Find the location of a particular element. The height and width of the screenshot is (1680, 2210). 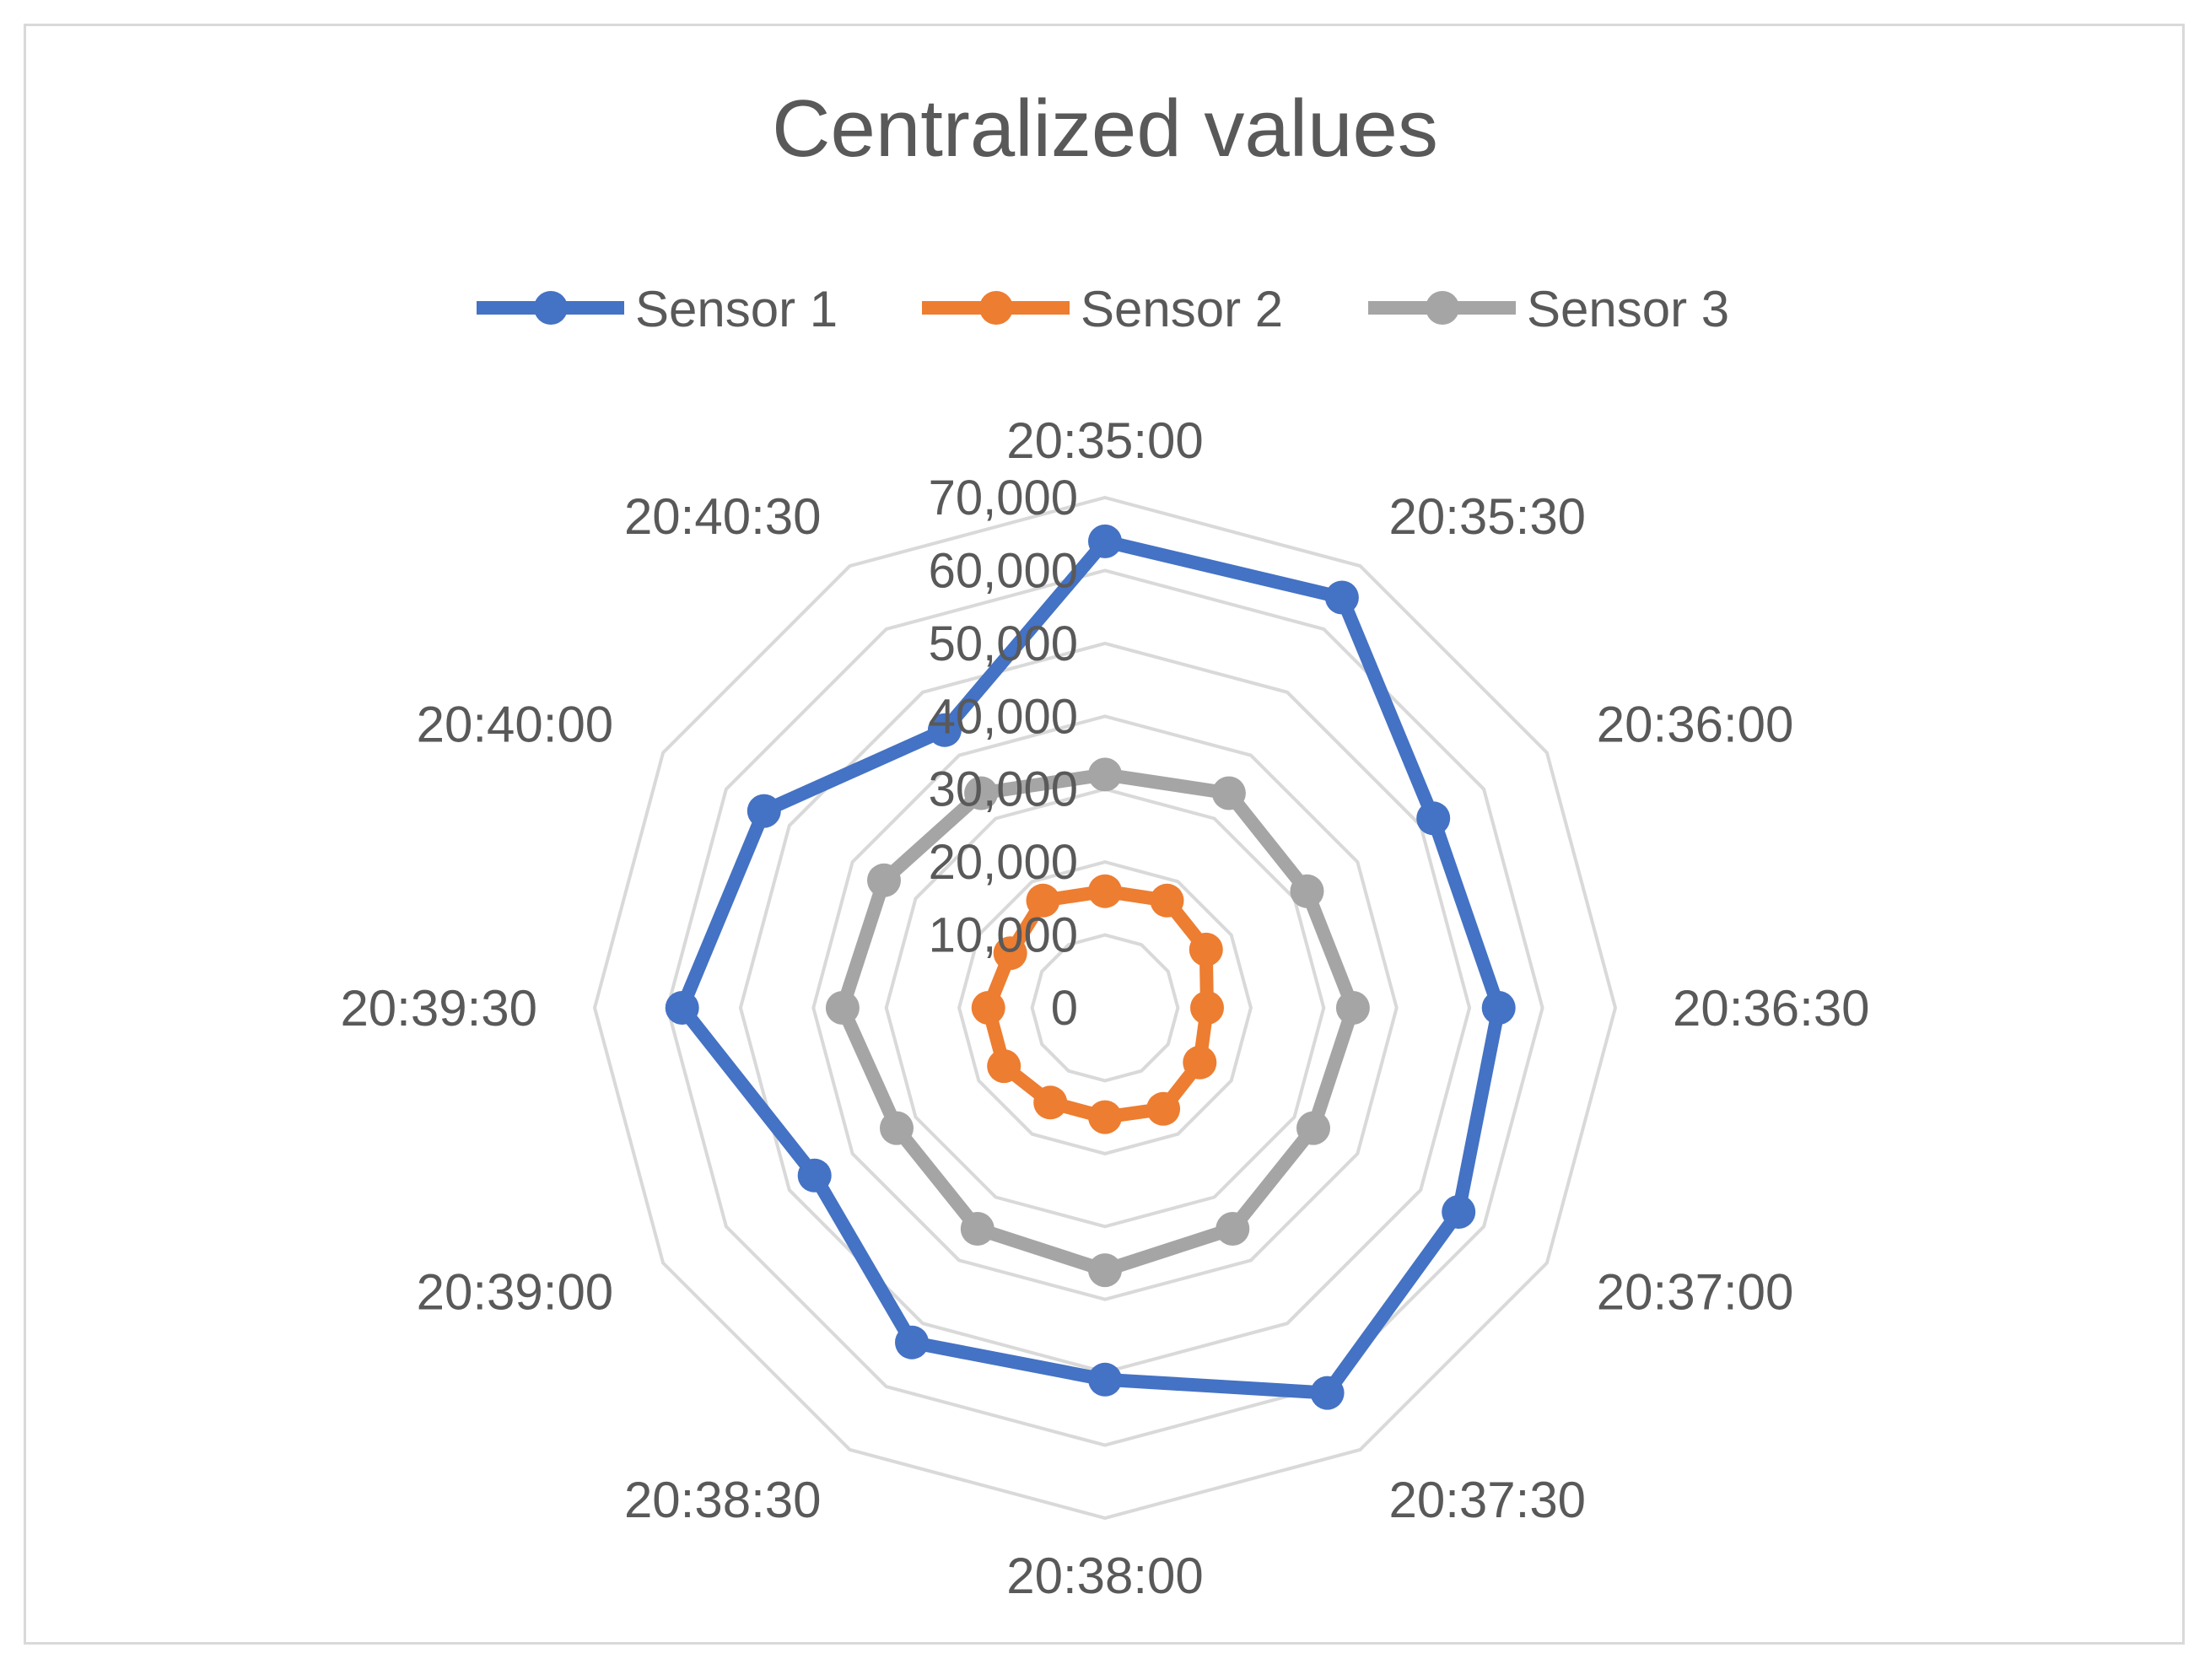

series-line is located at coordinates (1097, 1022).